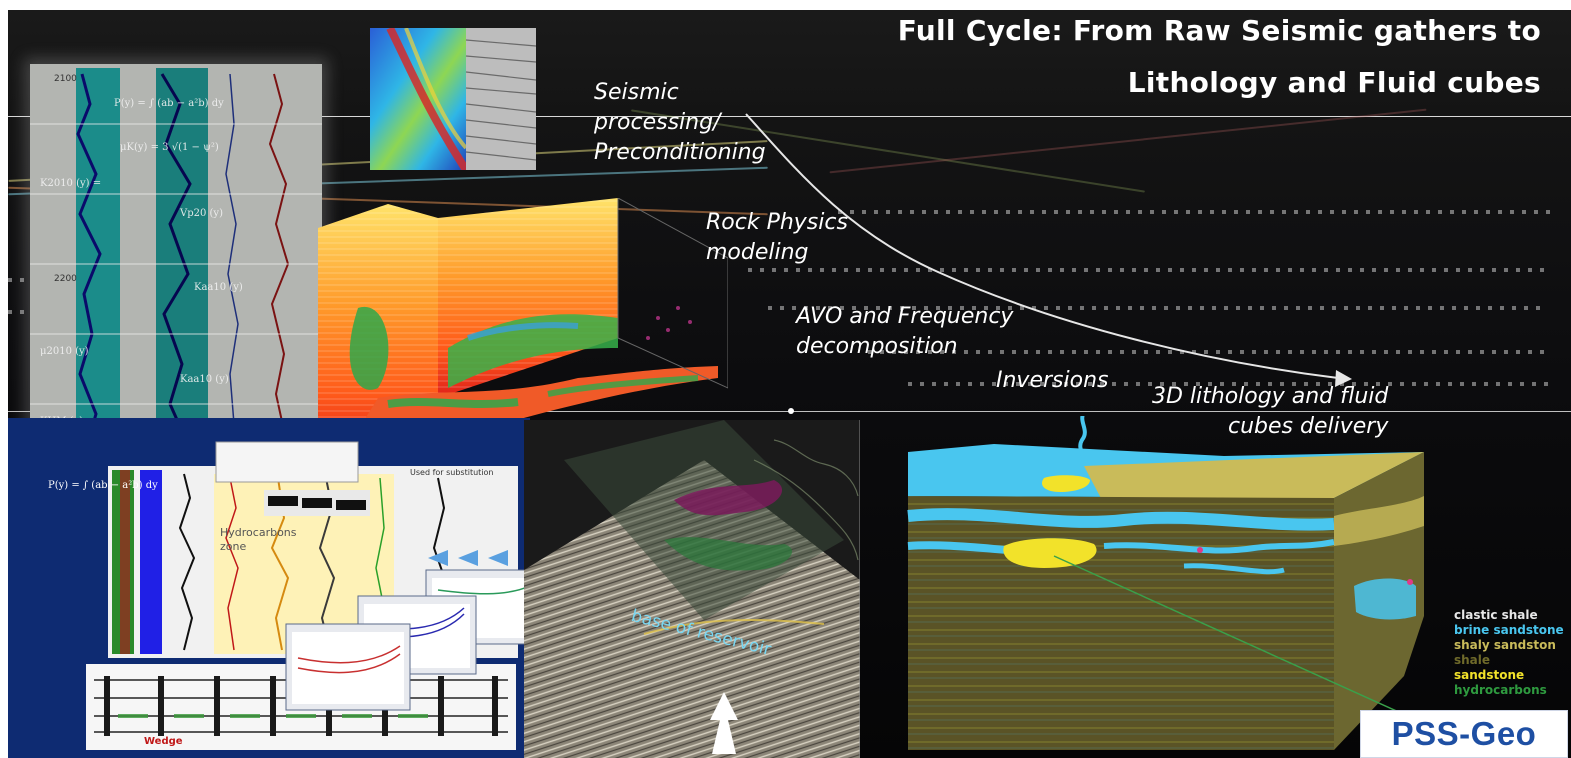  I want to click on svg-text: K2010 (y) =, so click(70, 183).